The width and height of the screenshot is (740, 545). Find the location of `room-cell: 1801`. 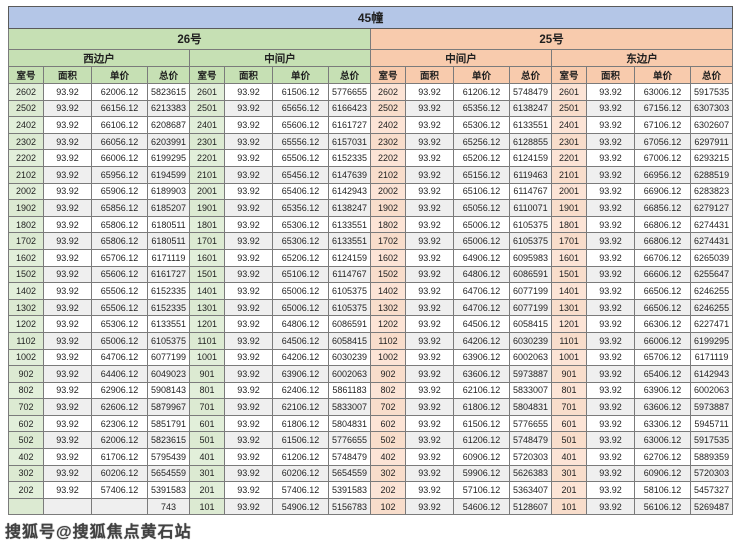

room-cell: 1801 is located at coordinates (569, 224).